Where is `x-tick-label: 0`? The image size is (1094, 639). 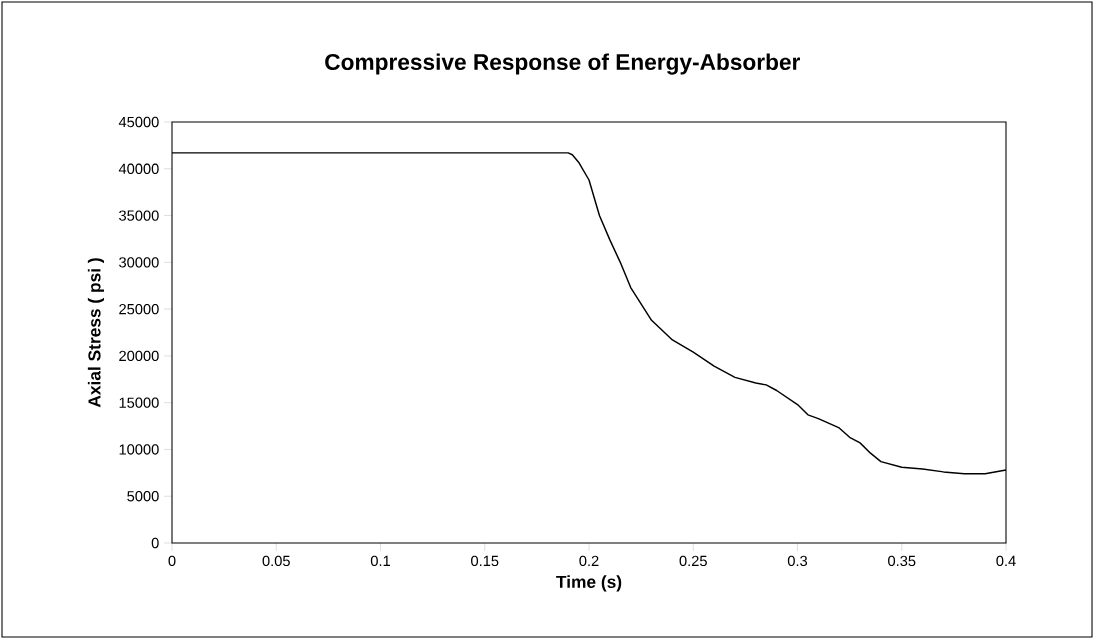 x-tick-label: 0 is located at coordinates (172, 561).